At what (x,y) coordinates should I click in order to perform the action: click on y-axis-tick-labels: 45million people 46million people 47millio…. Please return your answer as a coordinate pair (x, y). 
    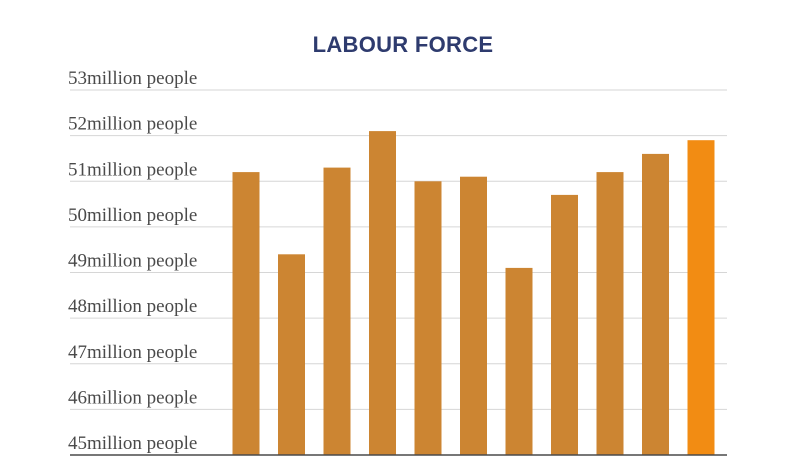
    Looking at the image, I should click on (132, 261).